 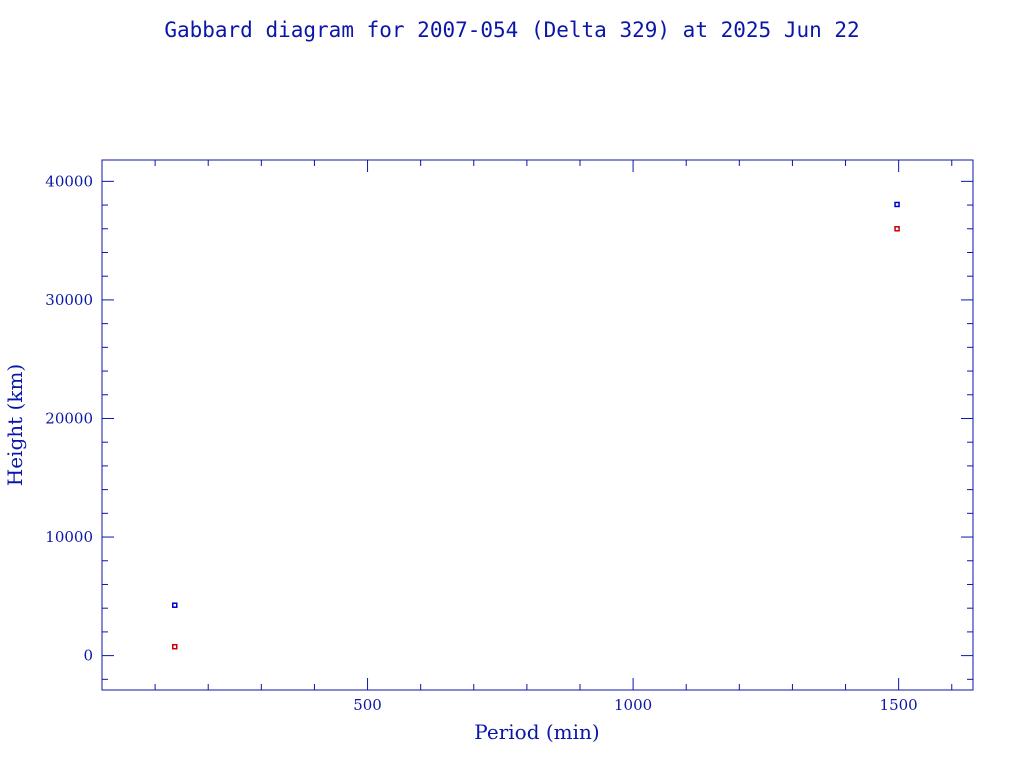 I want to click on y-axis-label: Height (km), so click(x=15, y=425).